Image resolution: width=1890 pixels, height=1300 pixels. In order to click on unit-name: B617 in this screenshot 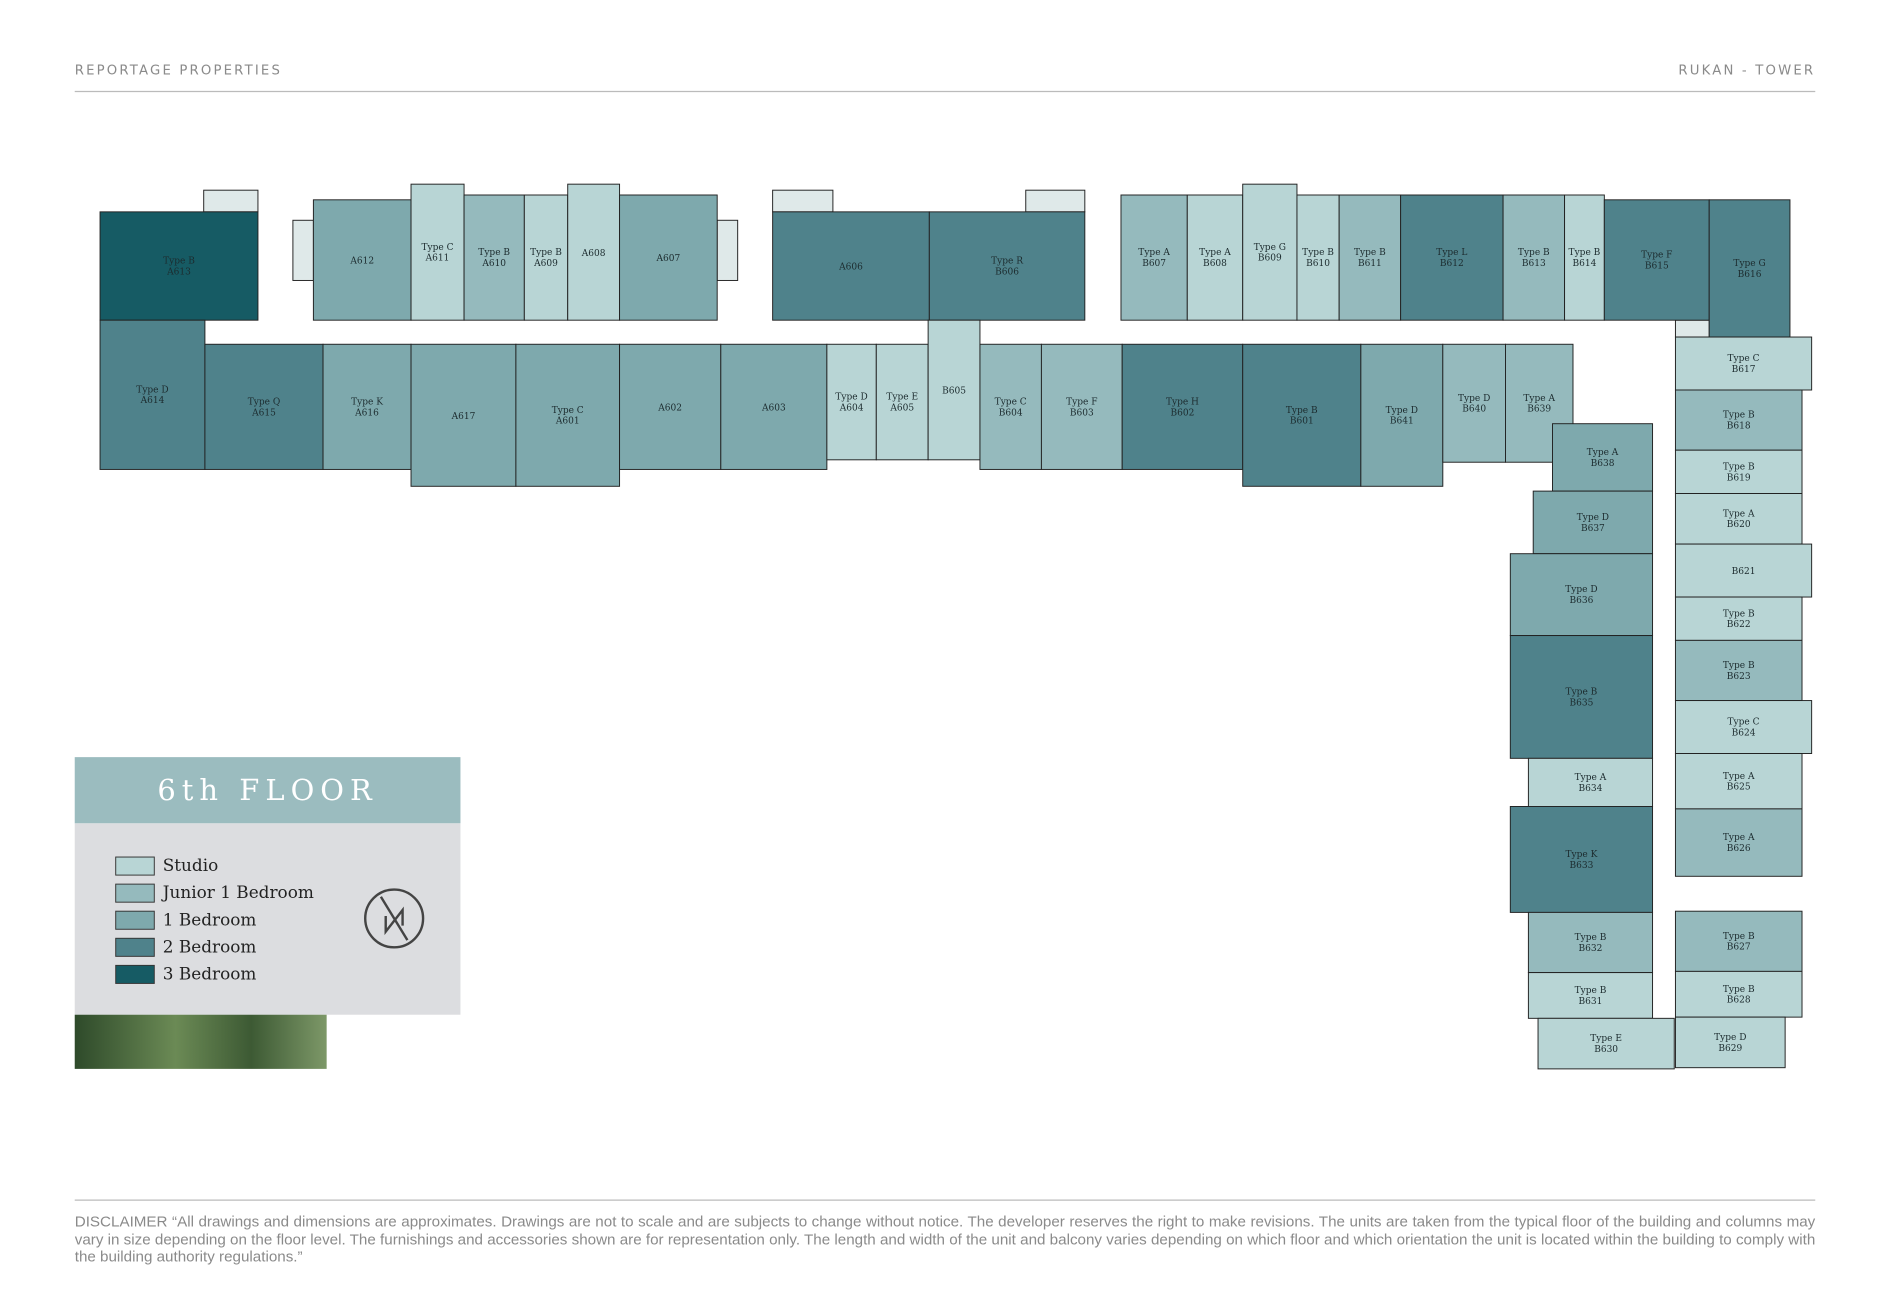, I will do `click(1744, 370)`.